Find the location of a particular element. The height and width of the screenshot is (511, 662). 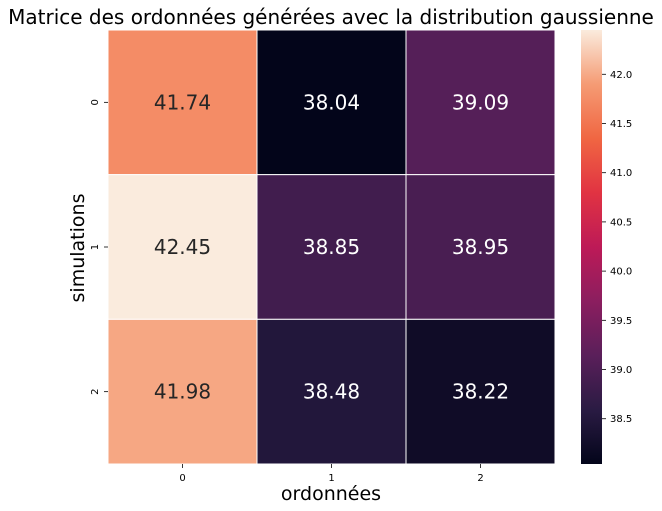

cell-value-label: 38.22 is located at coordinates (480, 392).